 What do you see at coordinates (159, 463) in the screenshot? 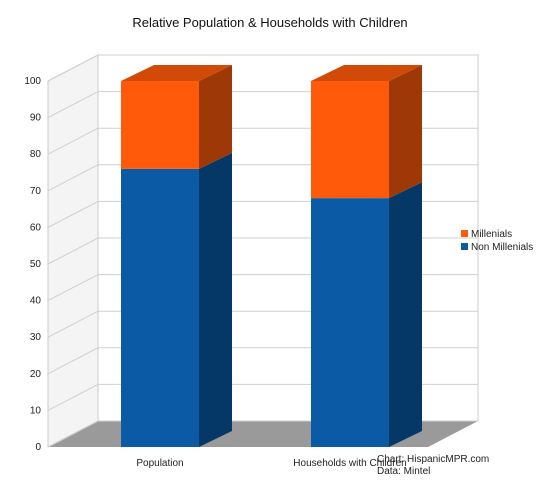
I see `x-category-label: Population` at bounding box center [159, 463].